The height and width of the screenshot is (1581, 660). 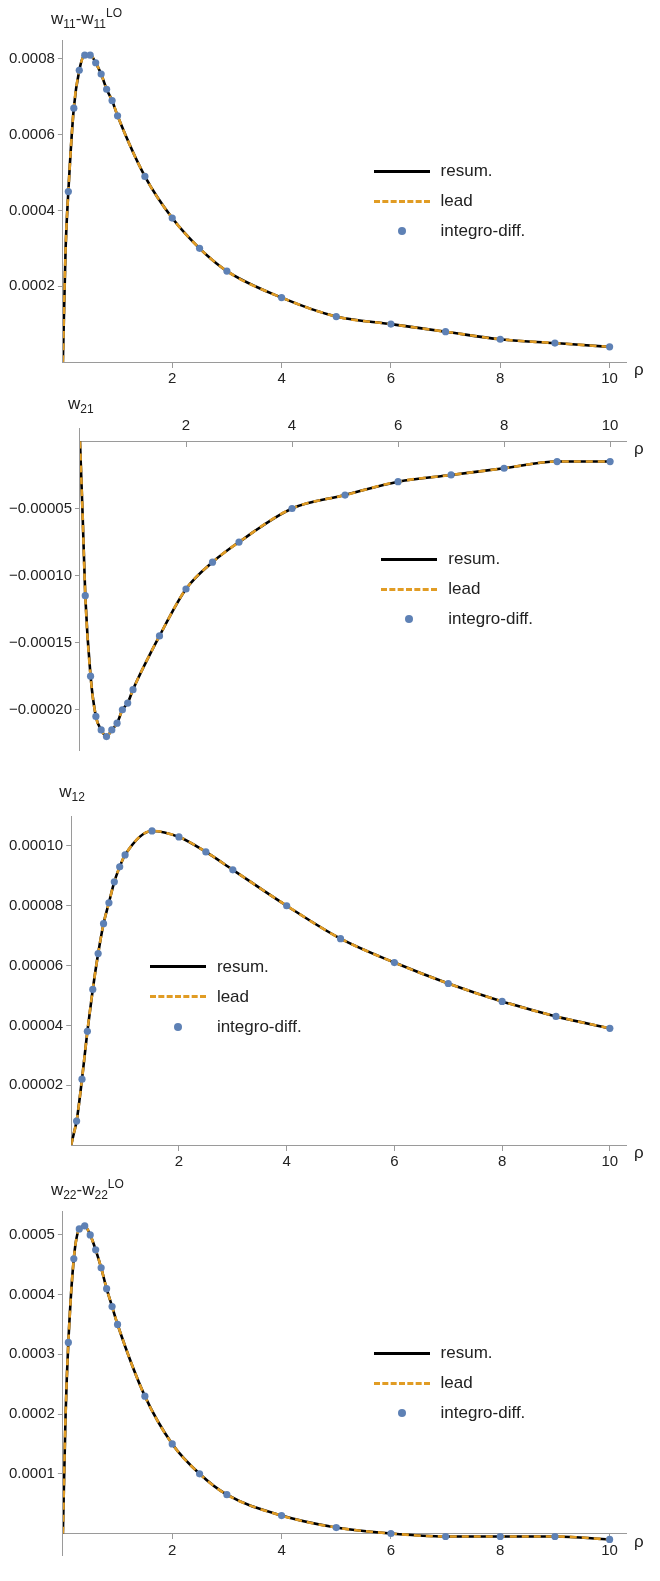 What do you see at coordinates (36, 964) in the screenshot?
I see `y-tick-label: 0.00006` at bounding box center [36, 964].